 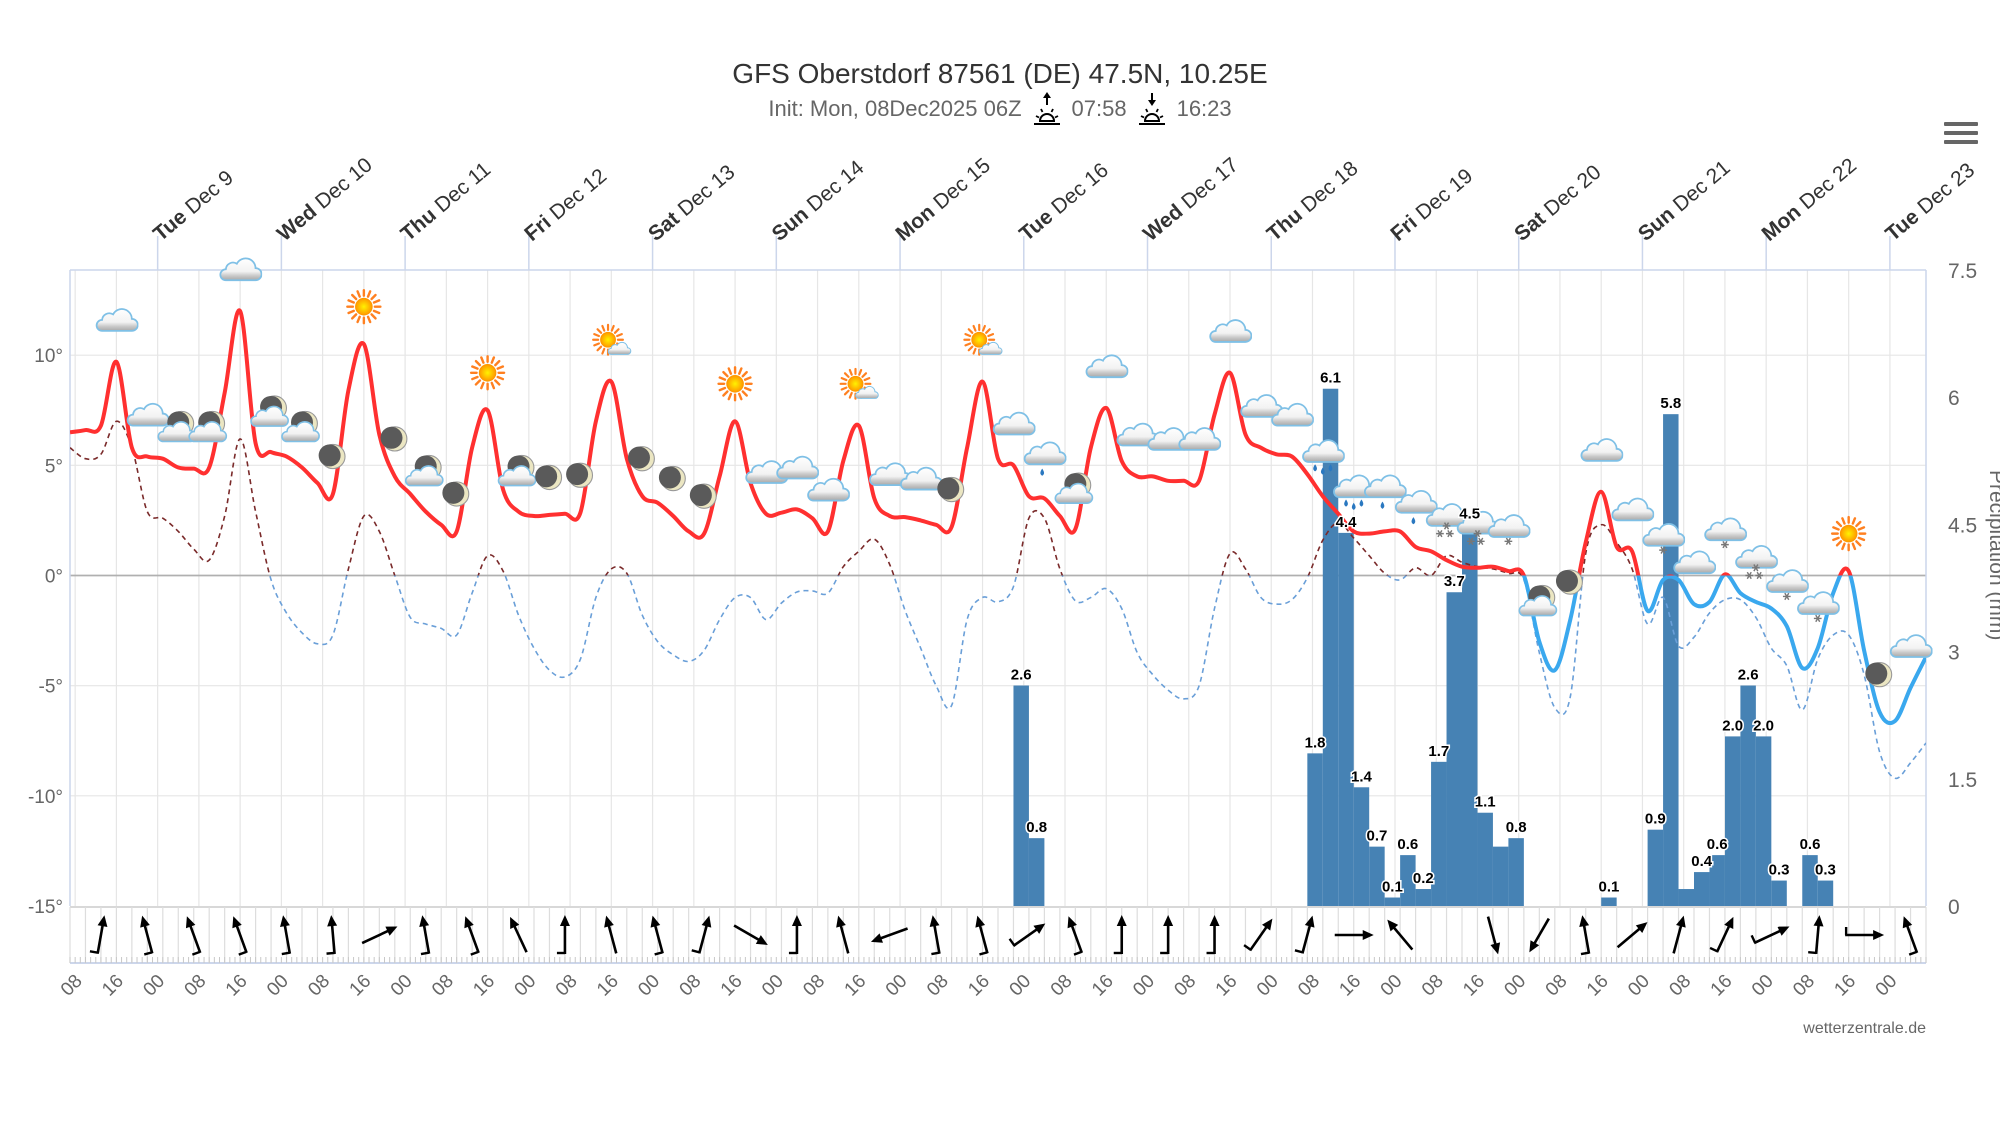 I want to click on weather-snow-icon, so click(x=1756, y=562).